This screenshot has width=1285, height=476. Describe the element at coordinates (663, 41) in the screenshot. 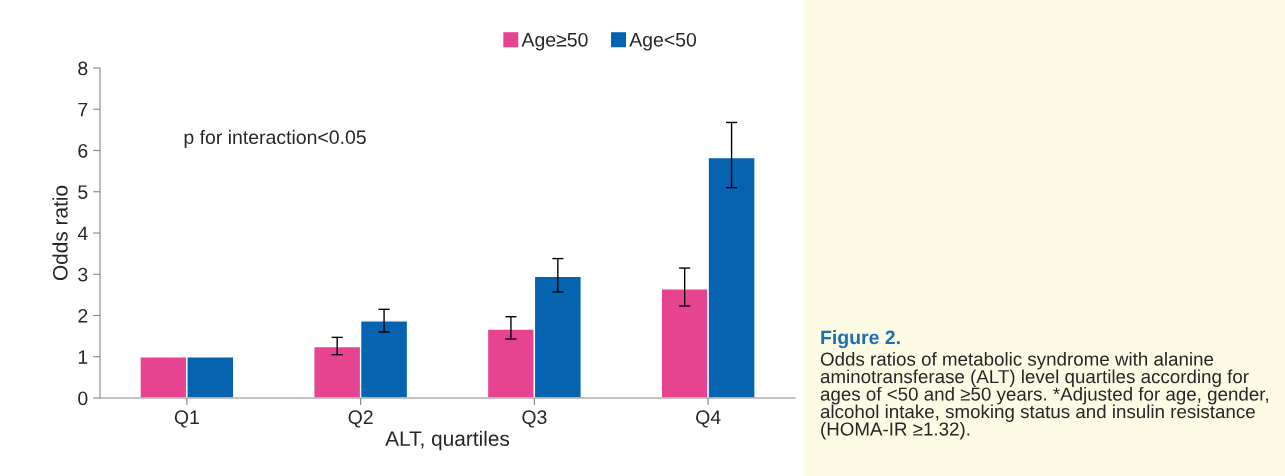

I see `legend-label: Age<50` at that location.